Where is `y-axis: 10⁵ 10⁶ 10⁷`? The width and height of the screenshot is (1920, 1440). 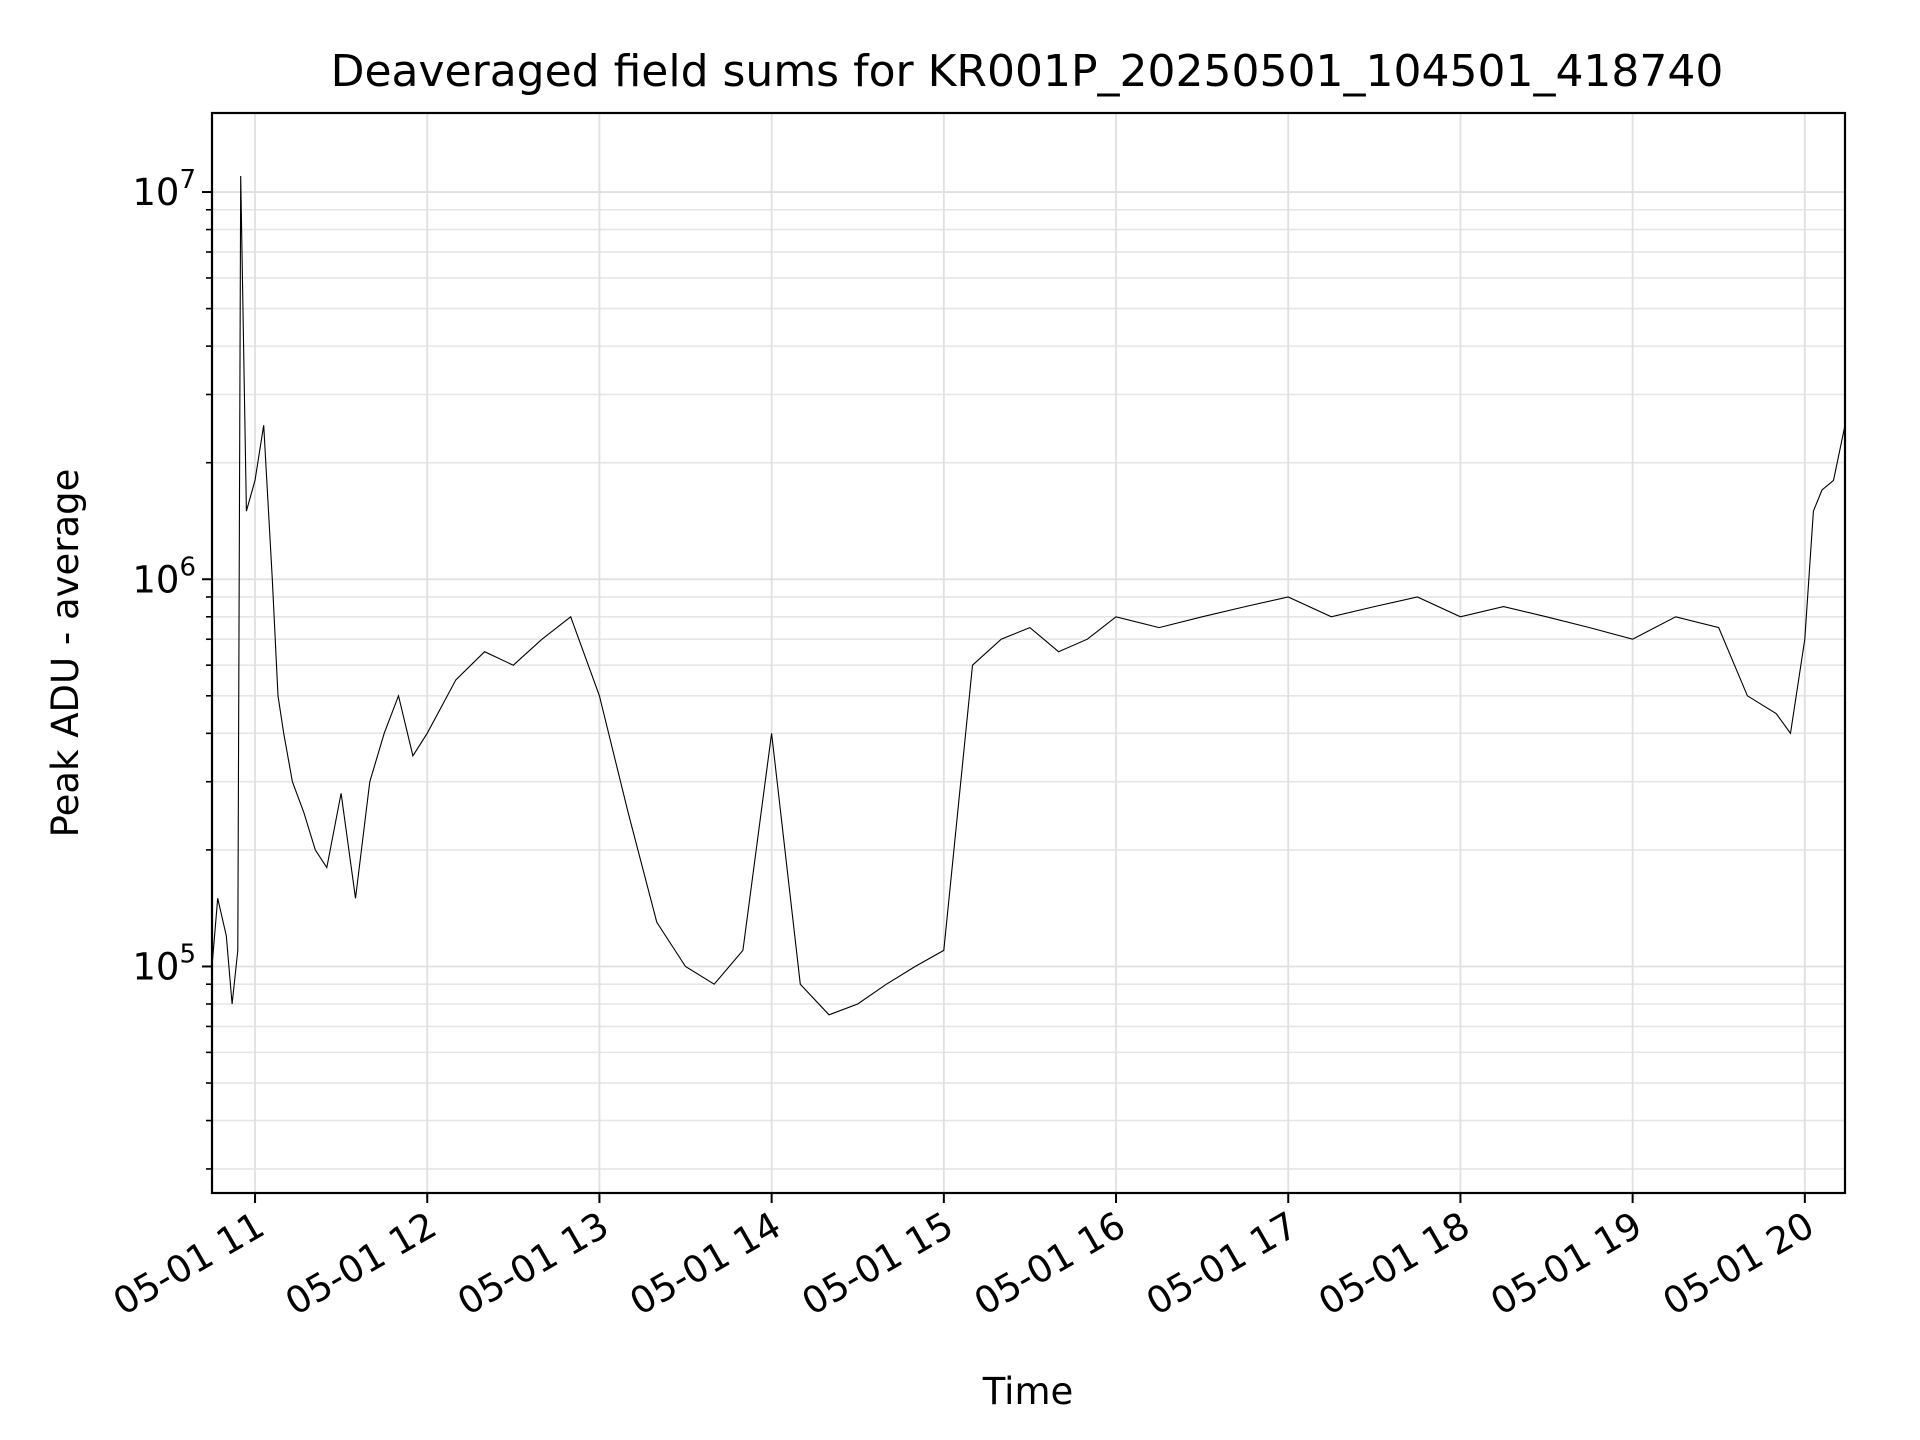 y-axis: 10⁵ 10⁶ 10⁷ is located at coordinates (172, 667).